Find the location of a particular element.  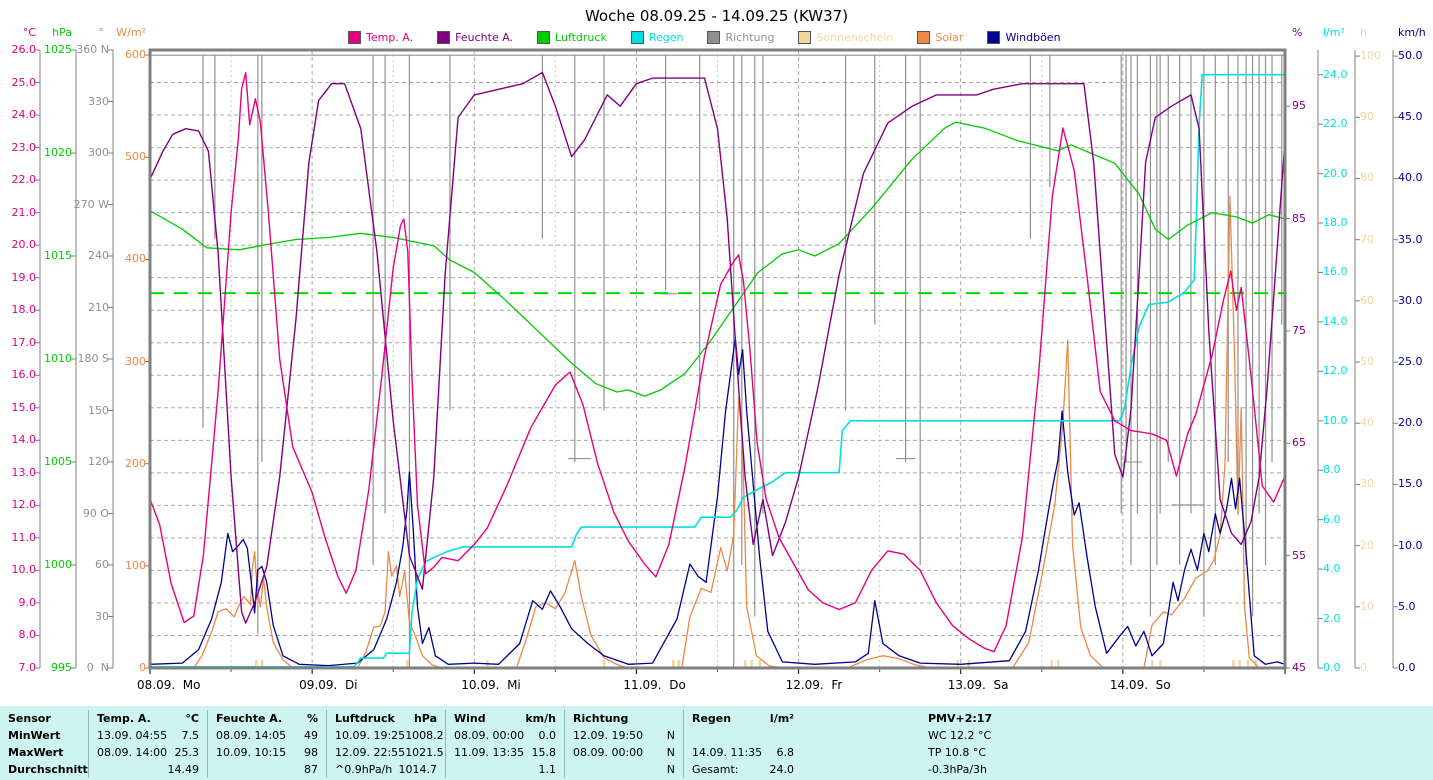

table-cell-value: 1.1 is located at coordinates (547, 769).